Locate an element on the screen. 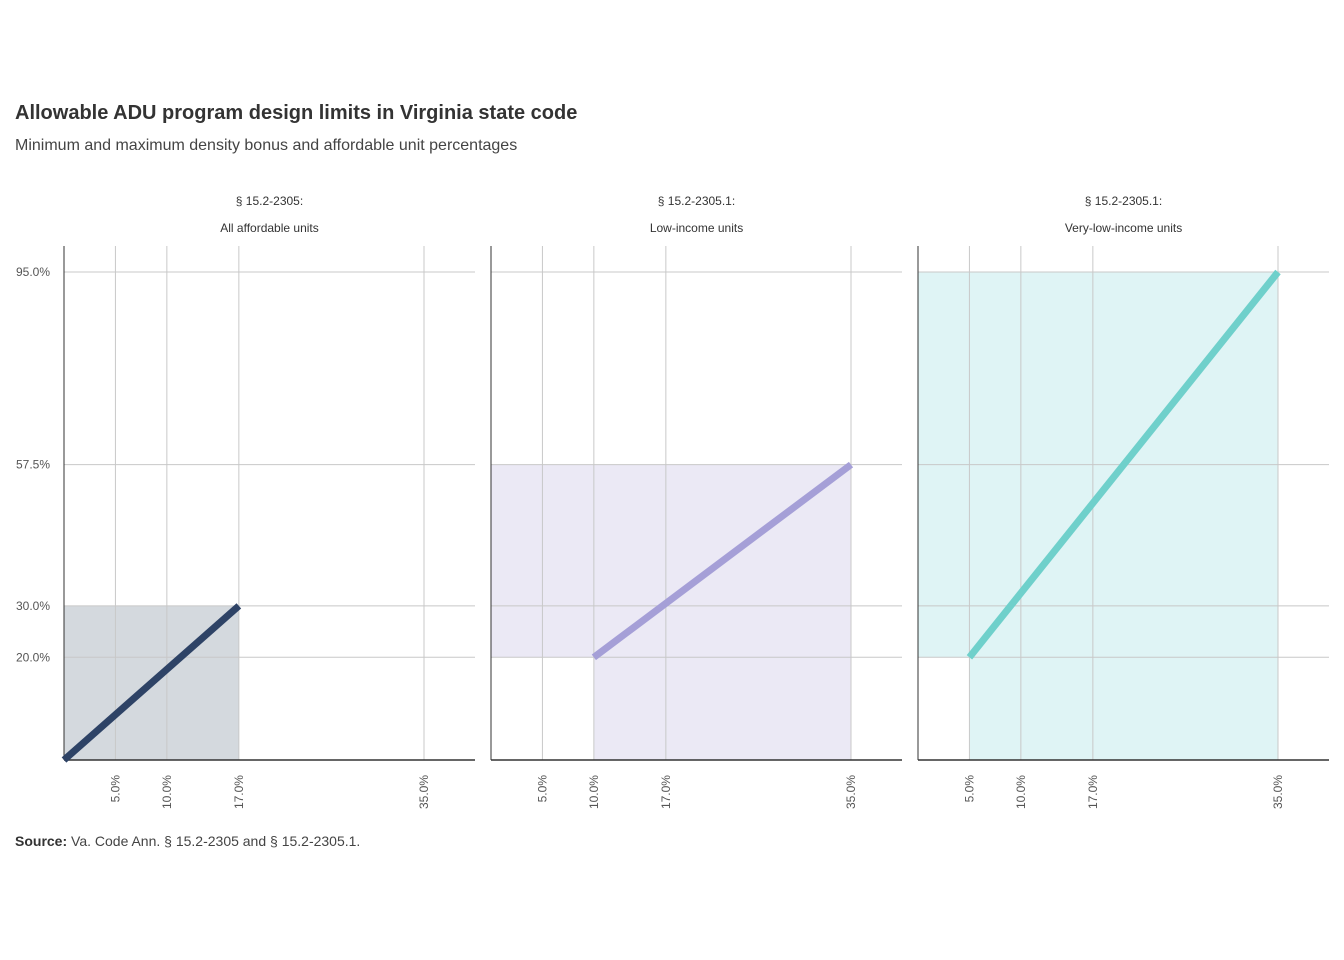 This screenshot has height=960, width=1344. panel-title-line-2: All affordable units is located at coordinates (269, 228).